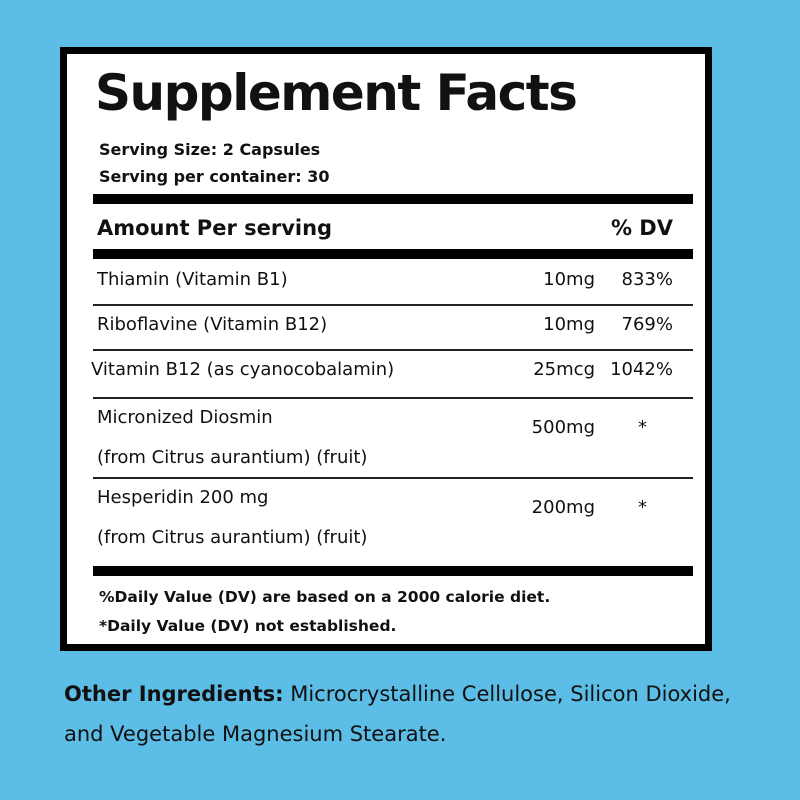 This screenshot has height=800, width=800. What do you see at coordinates (647, 279) in the screenshot?
I see `daily-value: 833%` at bounding box center [647, 279].